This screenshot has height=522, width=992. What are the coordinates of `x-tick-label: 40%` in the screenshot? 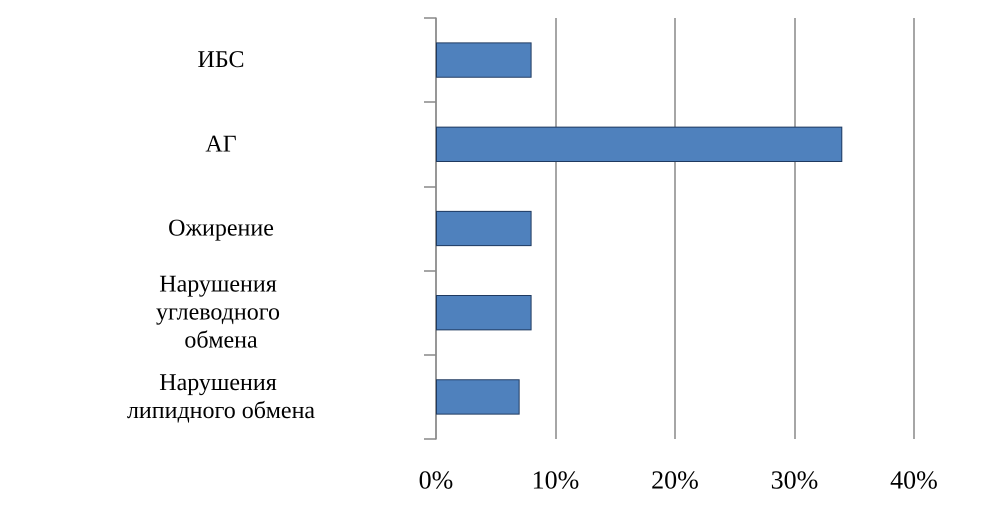 It's located at (914, 480).